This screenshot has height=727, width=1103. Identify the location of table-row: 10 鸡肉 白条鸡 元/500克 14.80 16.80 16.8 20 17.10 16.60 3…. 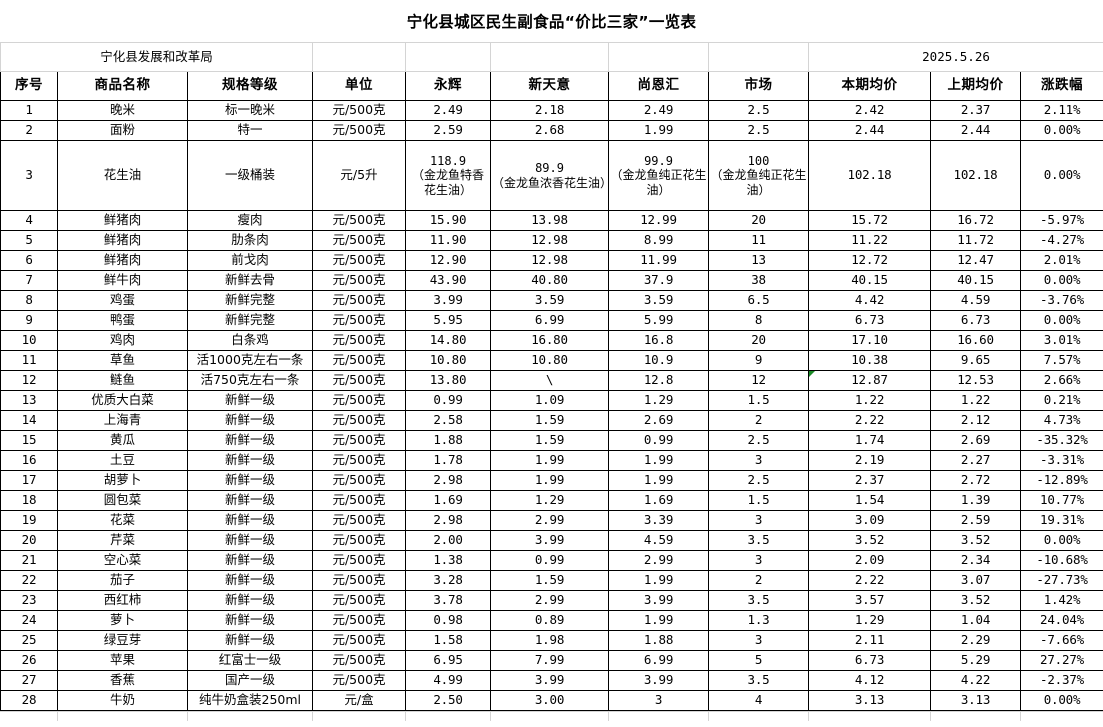
(551, 340).